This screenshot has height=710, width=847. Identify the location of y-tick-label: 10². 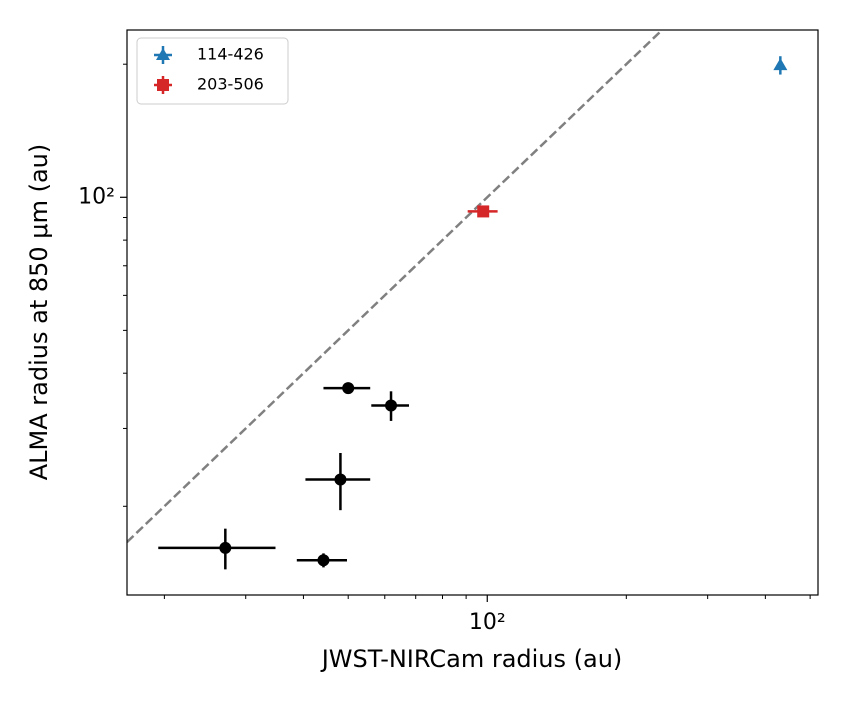
(96, 196).